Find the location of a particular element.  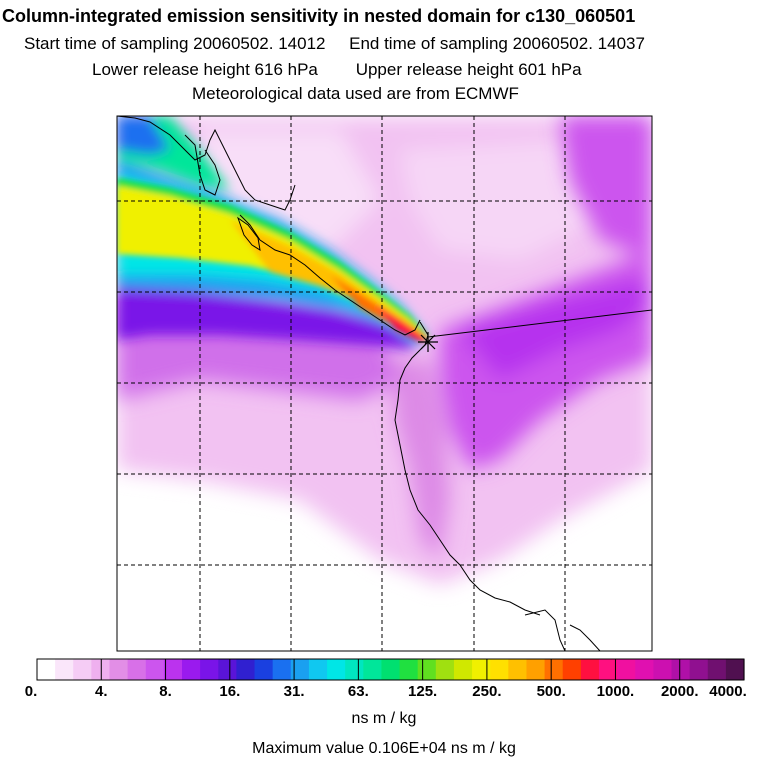

colorbar-tick-label: 125. is located at coordinates (423, 691).